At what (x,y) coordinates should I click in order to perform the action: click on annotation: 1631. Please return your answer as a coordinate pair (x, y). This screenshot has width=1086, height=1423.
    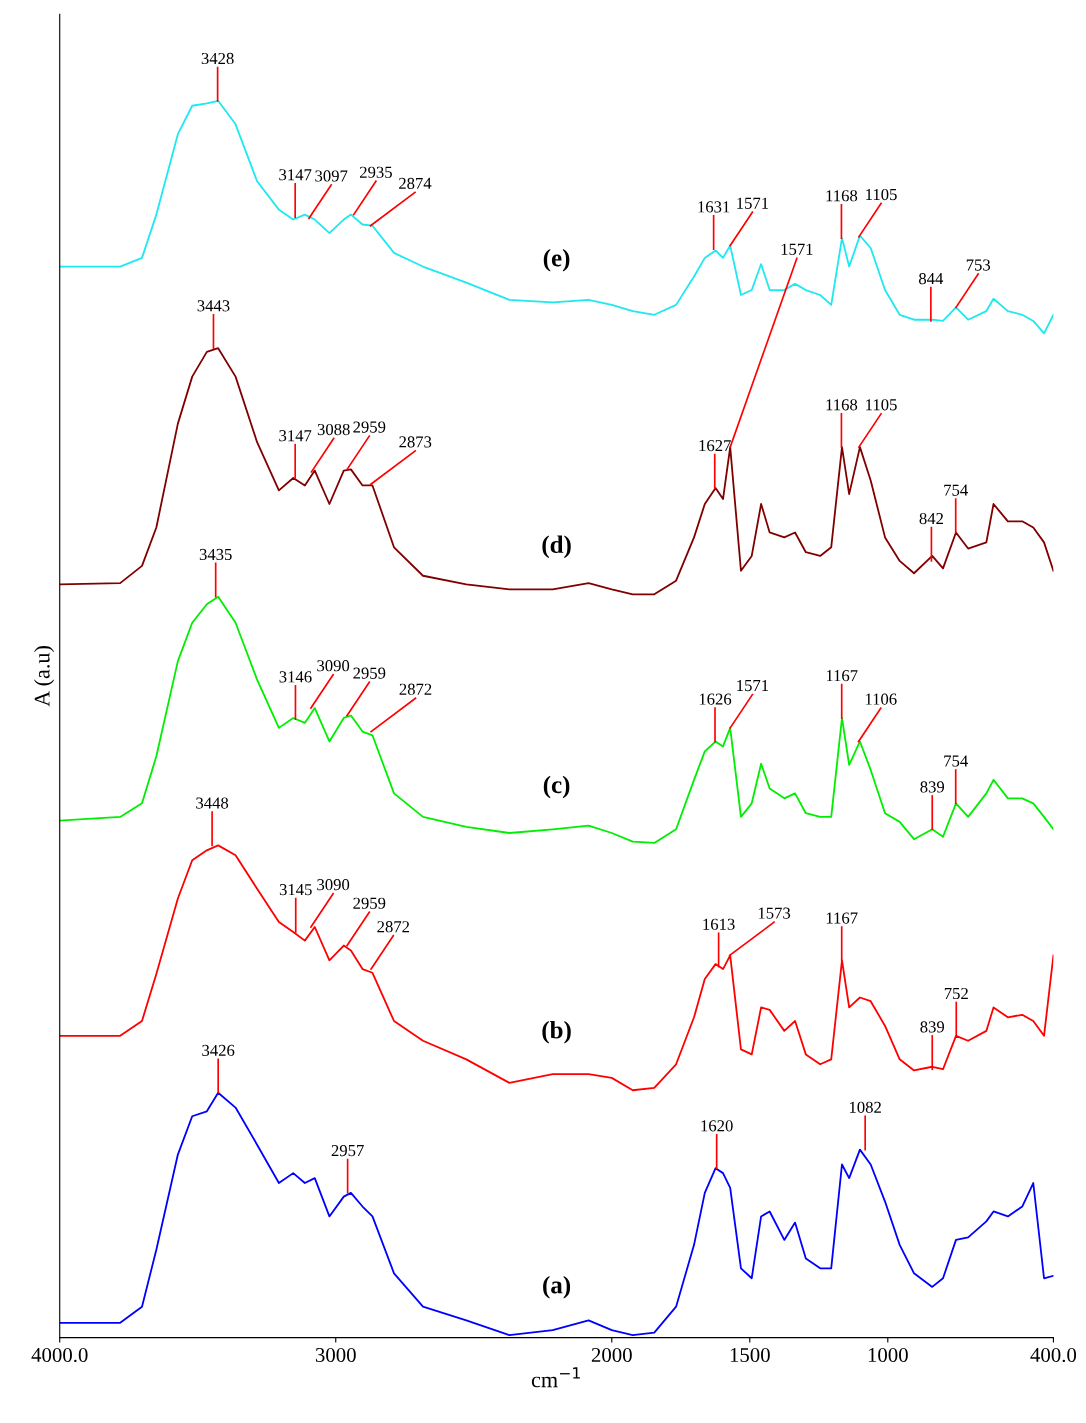
    Looking at the image, I should click on (714, 207).